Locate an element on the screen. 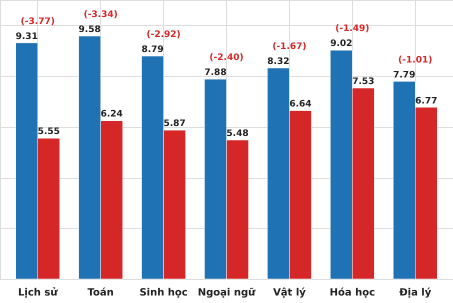 This screenshot has height=303, width=453. data-label: 6.24 is located at coordinates (111, 115).